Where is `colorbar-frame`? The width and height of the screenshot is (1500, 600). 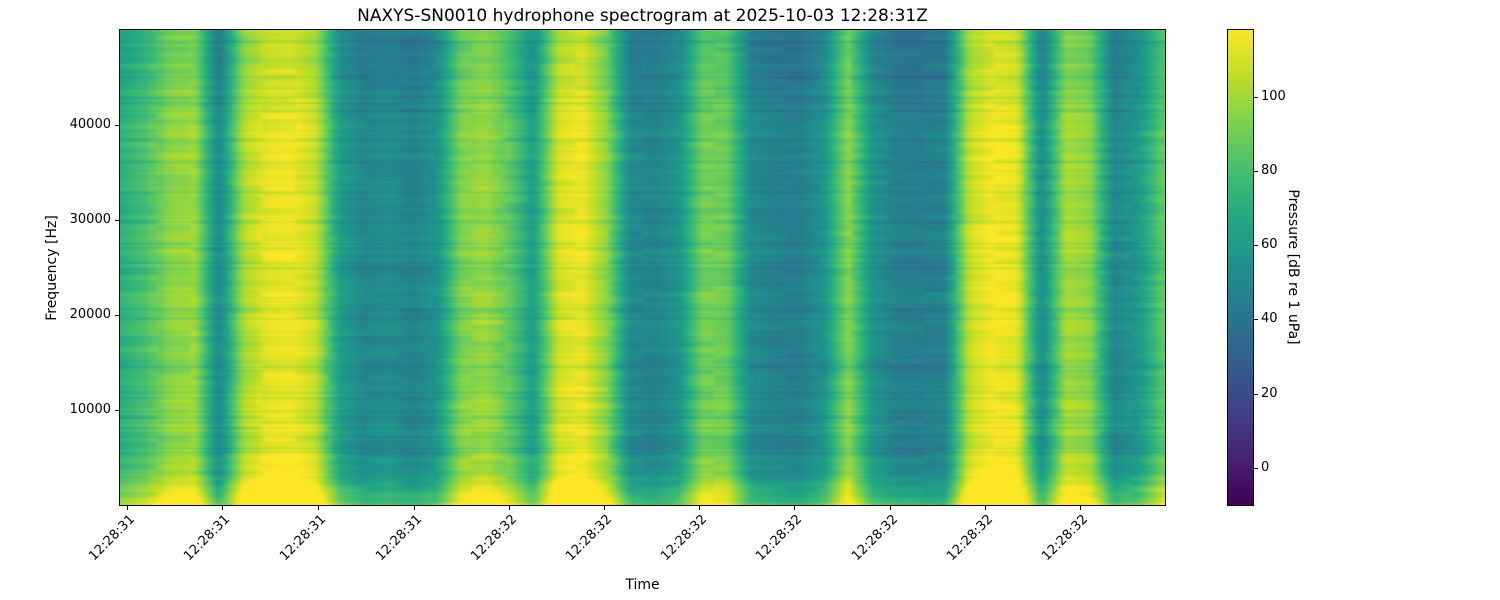 colorbar-frame is located at coordinates (1240, 267).